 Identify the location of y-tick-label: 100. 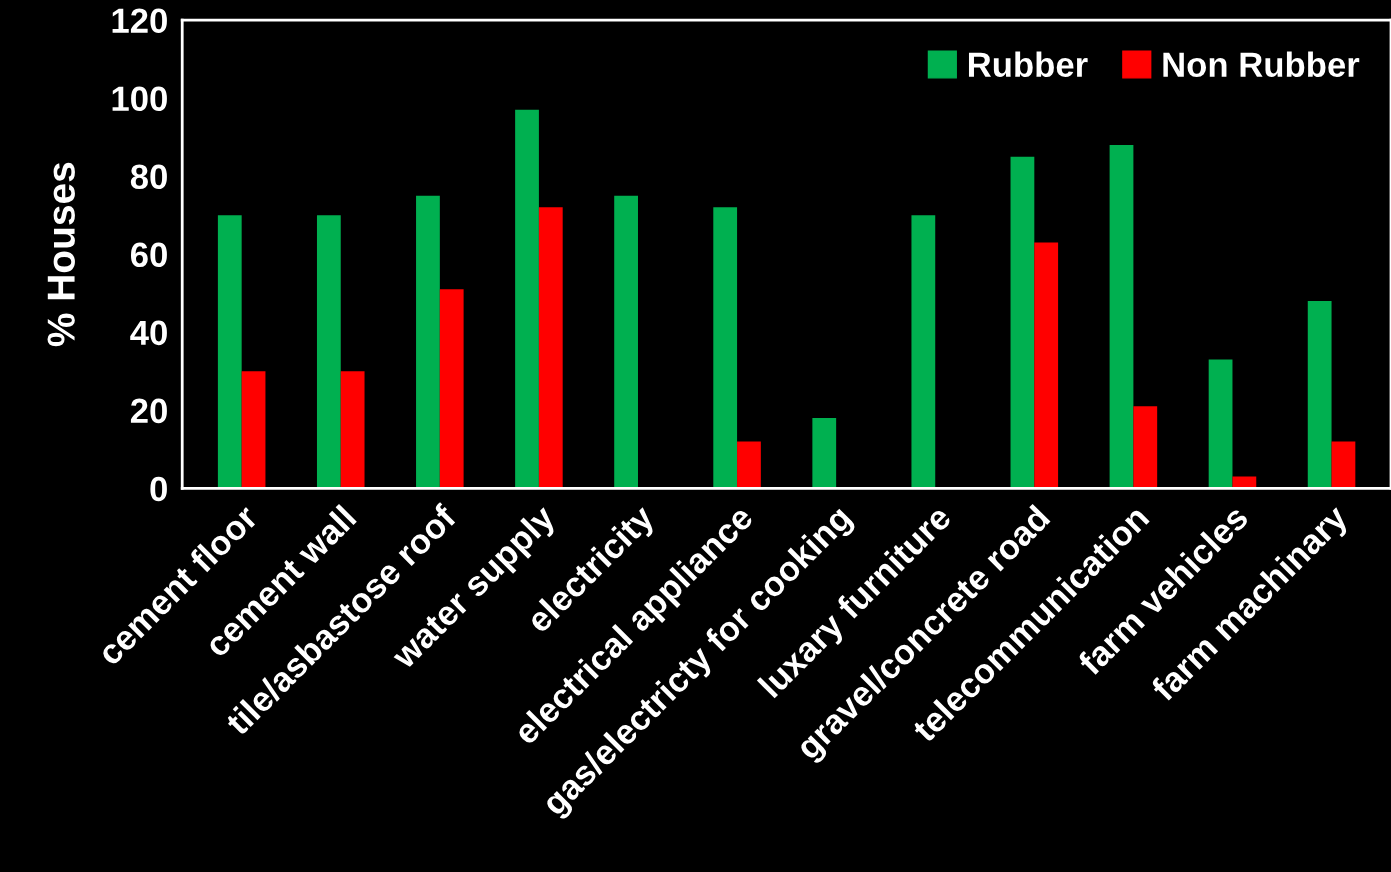
(139, 99).